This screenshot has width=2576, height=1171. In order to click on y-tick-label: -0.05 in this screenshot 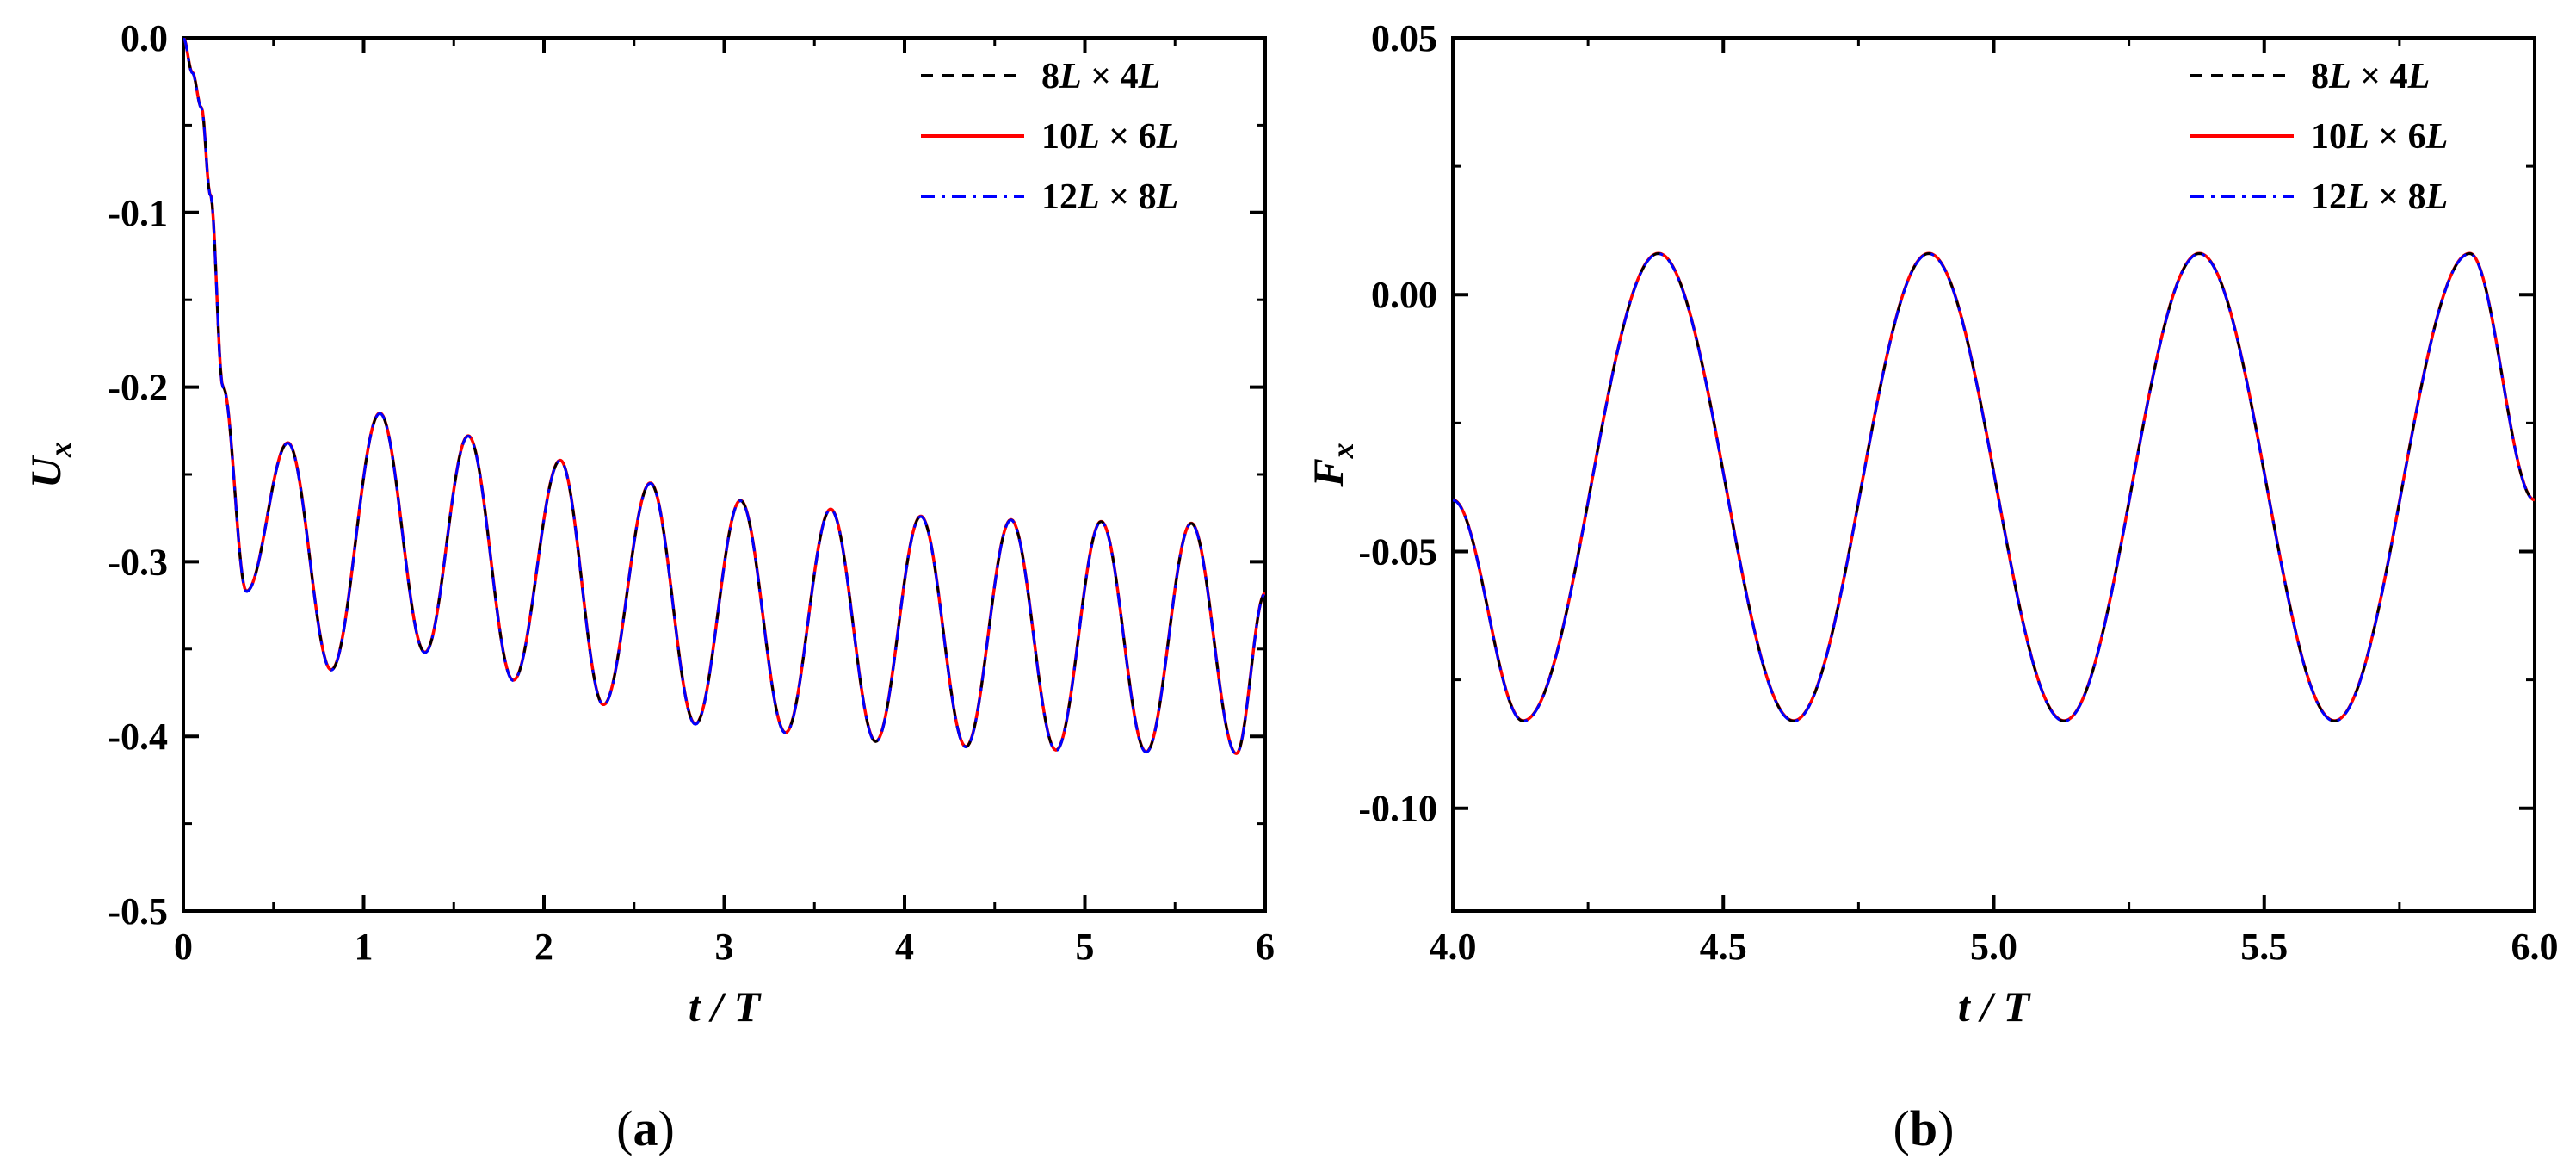, I will do `click(1397, 551)`.